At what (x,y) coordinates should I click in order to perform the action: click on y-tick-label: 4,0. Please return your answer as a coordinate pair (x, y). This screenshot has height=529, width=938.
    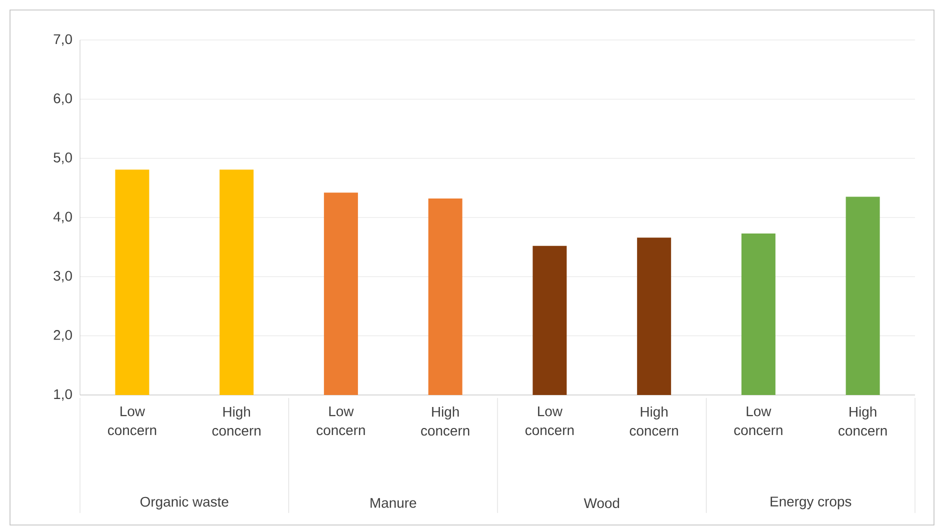
    Looking at the image, I should click on (62, 218).